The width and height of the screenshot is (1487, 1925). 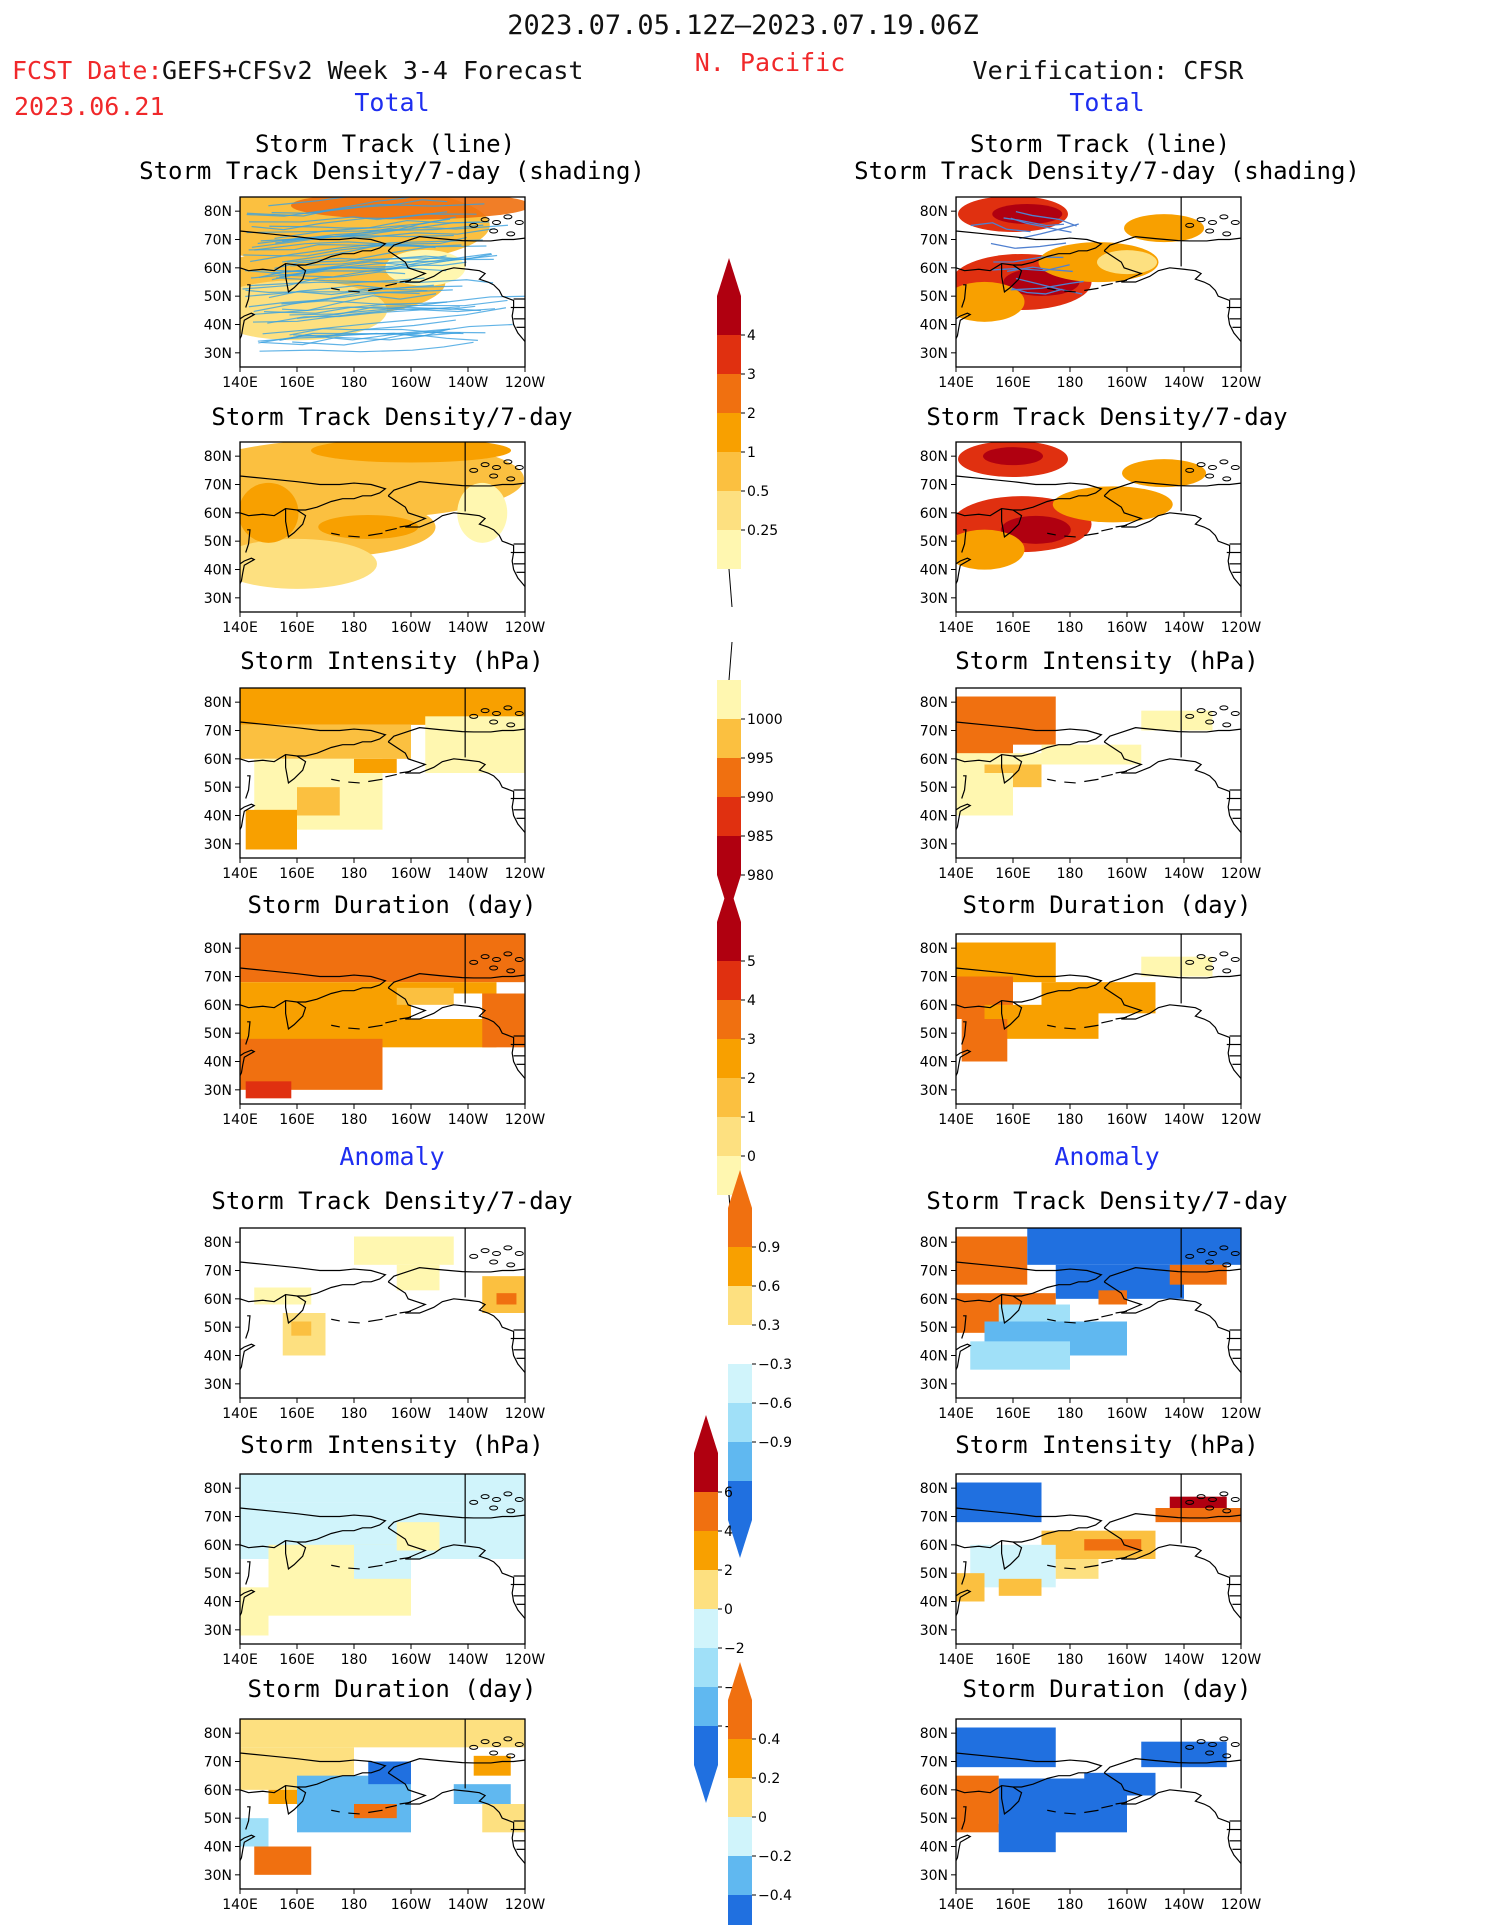 What do you see at coordinates (751, 1040) in the screenshot?
I see `colorbar-tick-label: 3` at bounding box center [751, 1040].